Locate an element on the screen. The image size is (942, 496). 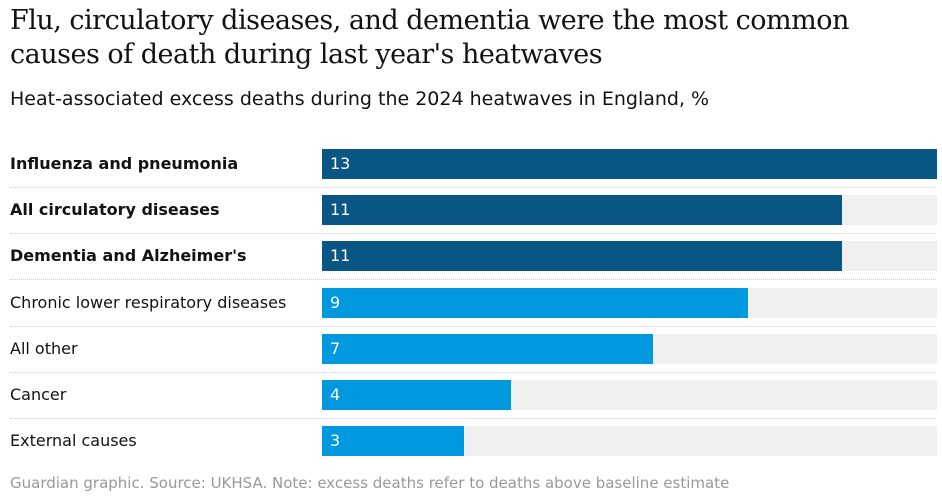
bar-track: 9 is located at coordinates (629, 303).